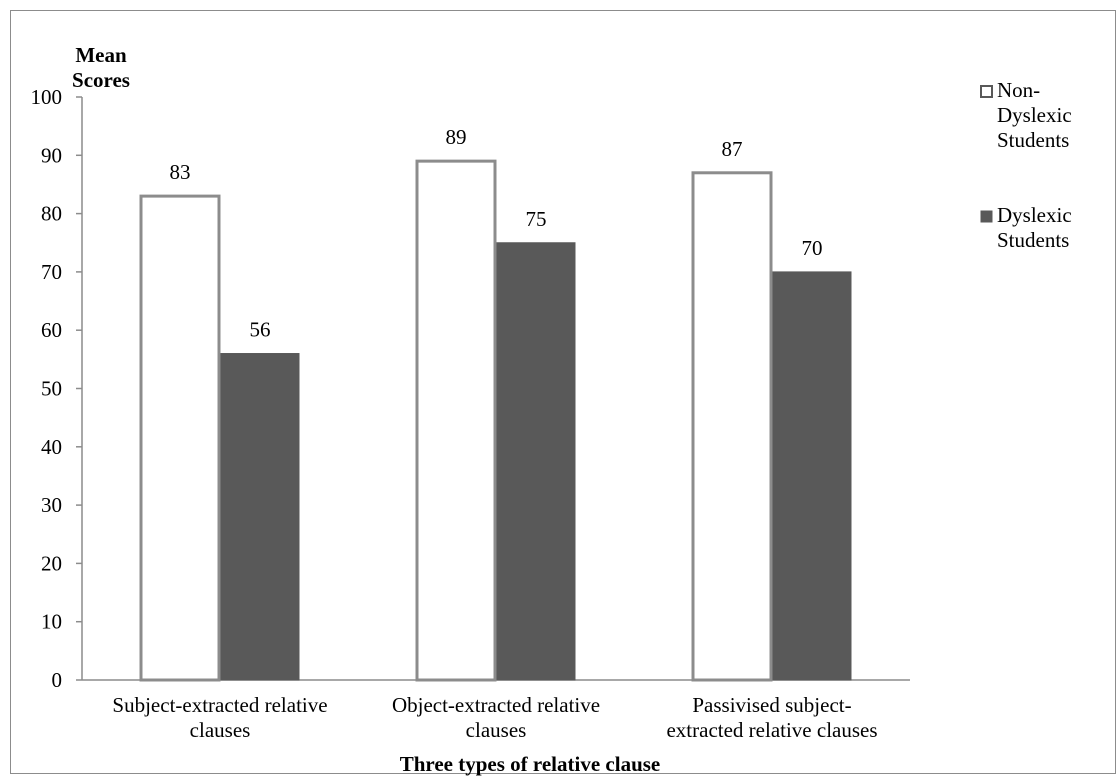  Describe the element at coordinates (51, 155) in the screenshot. I see `y-tick-label: 90` at that location.